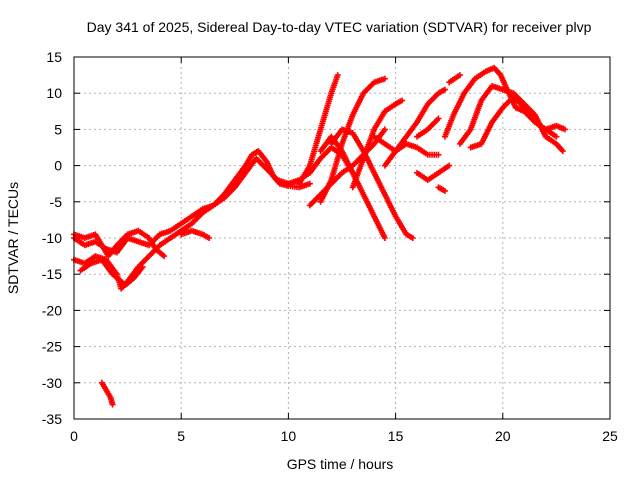 The width and height of the screenshot is (640, 480). What do you see at coordinates (54, 57) in the screenshot?
I see `y-tick-label: 15` at bounding box center [54, 57].